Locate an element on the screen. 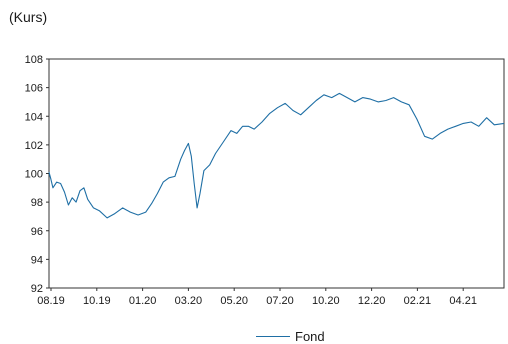  x-tick-label: 12.20 is located at coordinates (372, 301).